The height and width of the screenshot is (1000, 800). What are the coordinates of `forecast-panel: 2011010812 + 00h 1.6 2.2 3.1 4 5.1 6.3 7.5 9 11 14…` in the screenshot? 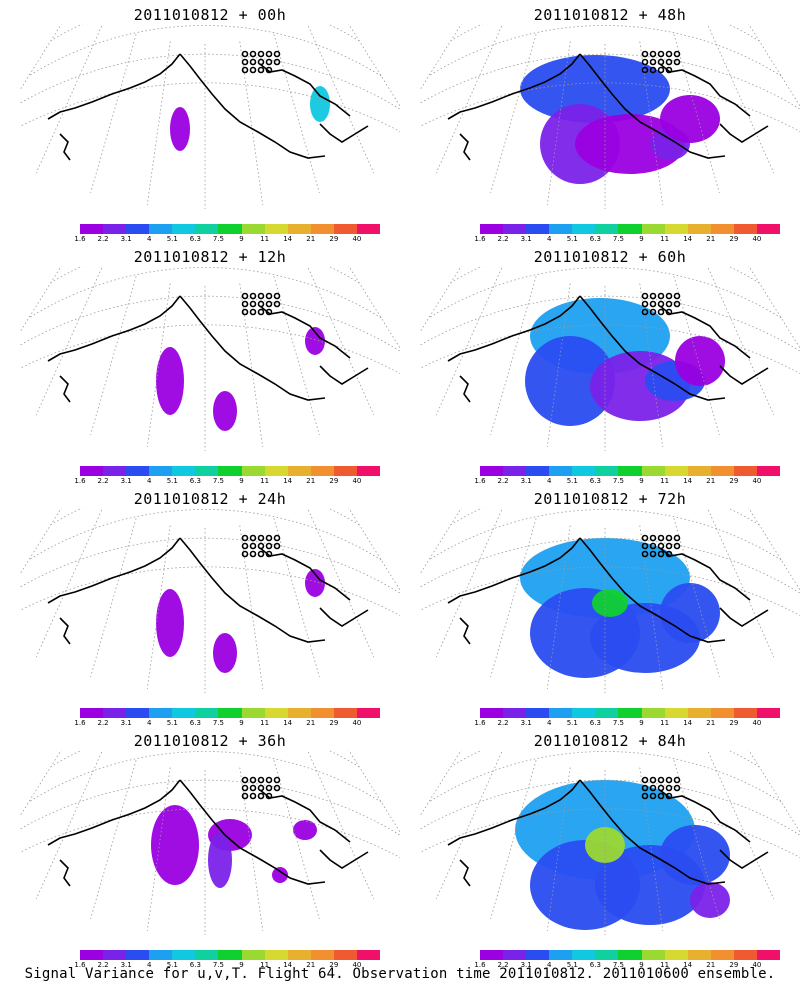 It's located at (210, 122).